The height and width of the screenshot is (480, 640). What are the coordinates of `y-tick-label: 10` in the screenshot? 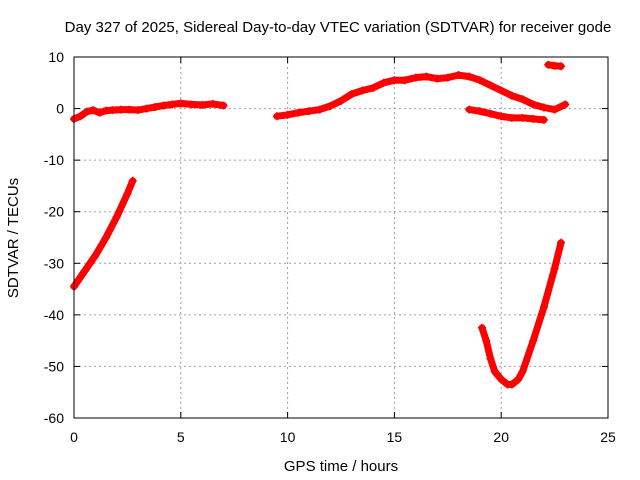 It's located at (56, 57).